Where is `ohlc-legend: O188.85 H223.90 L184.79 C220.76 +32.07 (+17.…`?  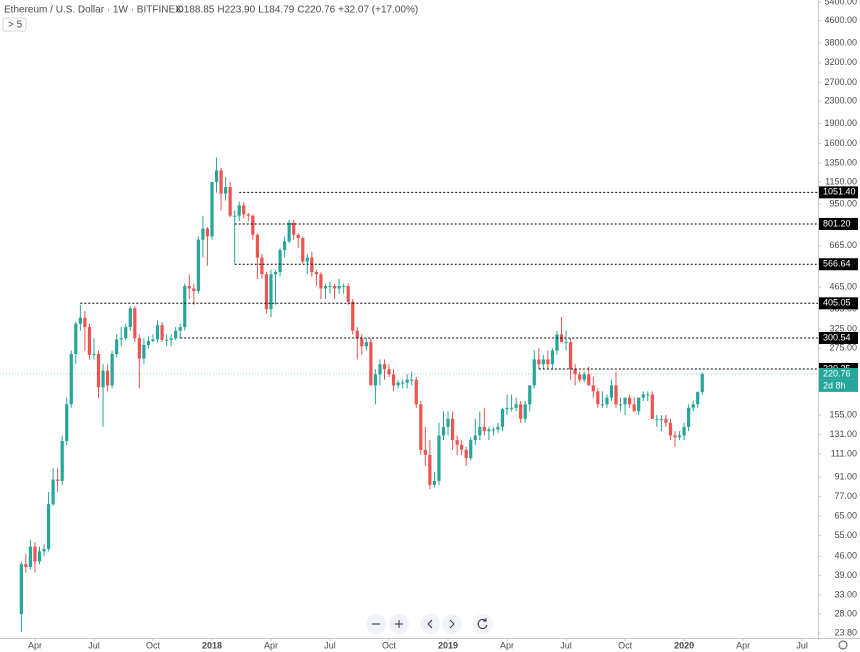
ohlc-legend: O188.85 H223.90 L184.79 C220.76 +32.07 (+17.… is located at coordinates (297, 10).